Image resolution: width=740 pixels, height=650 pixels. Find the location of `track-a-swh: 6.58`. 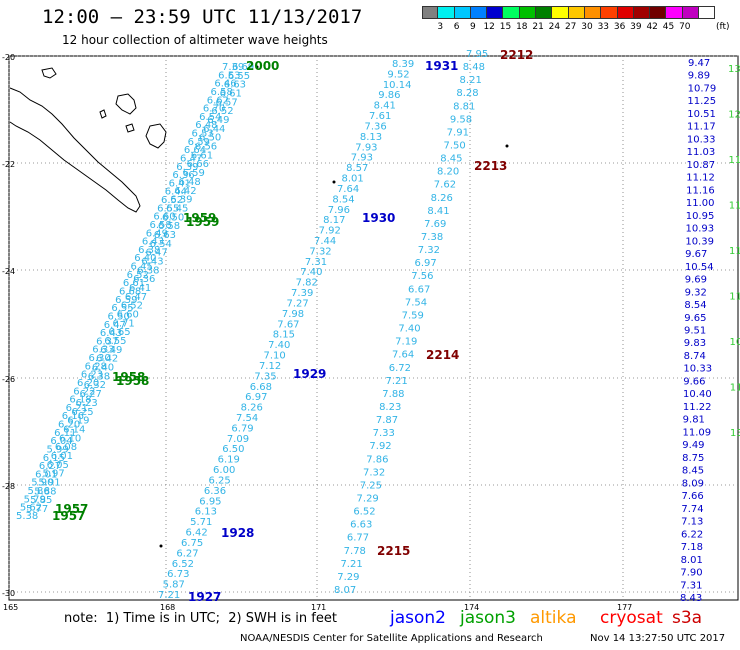

track-a-swh: 6.58 is located at coordinates (161, 225).